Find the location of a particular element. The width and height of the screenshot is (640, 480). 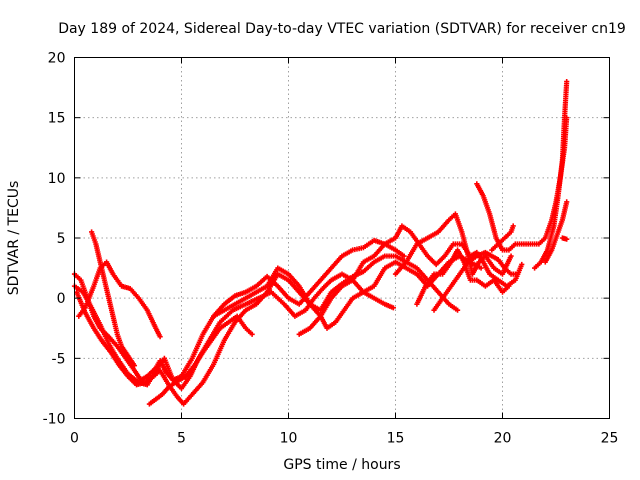

y-tick-label: -10 is located at coordinates (54, 420).